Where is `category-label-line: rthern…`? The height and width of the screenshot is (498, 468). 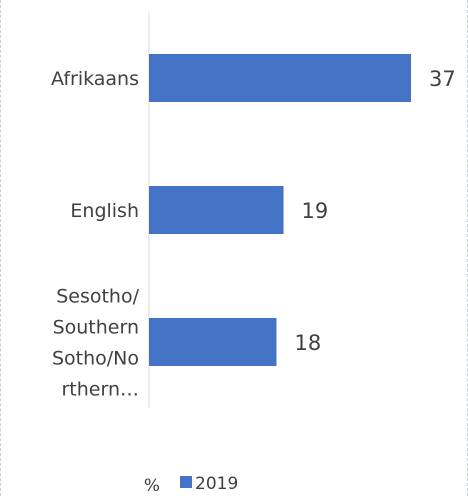
category-label-line: rthern… is located at coordinates (100, 390).